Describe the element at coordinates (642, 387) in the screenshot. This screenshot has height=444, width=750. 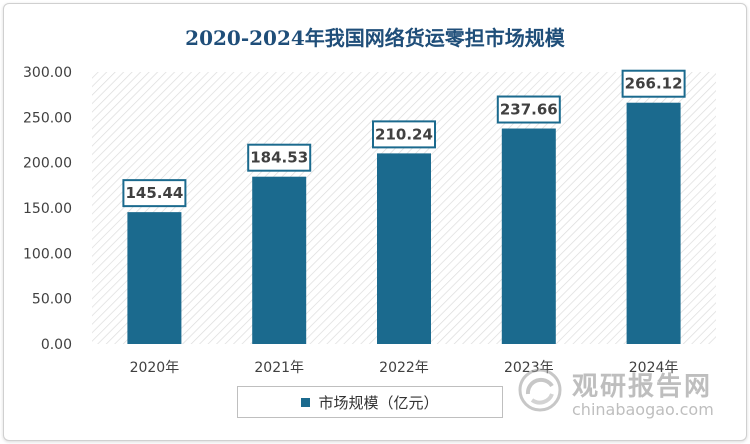
I see `watermark-name: 观研报告网` at that location.